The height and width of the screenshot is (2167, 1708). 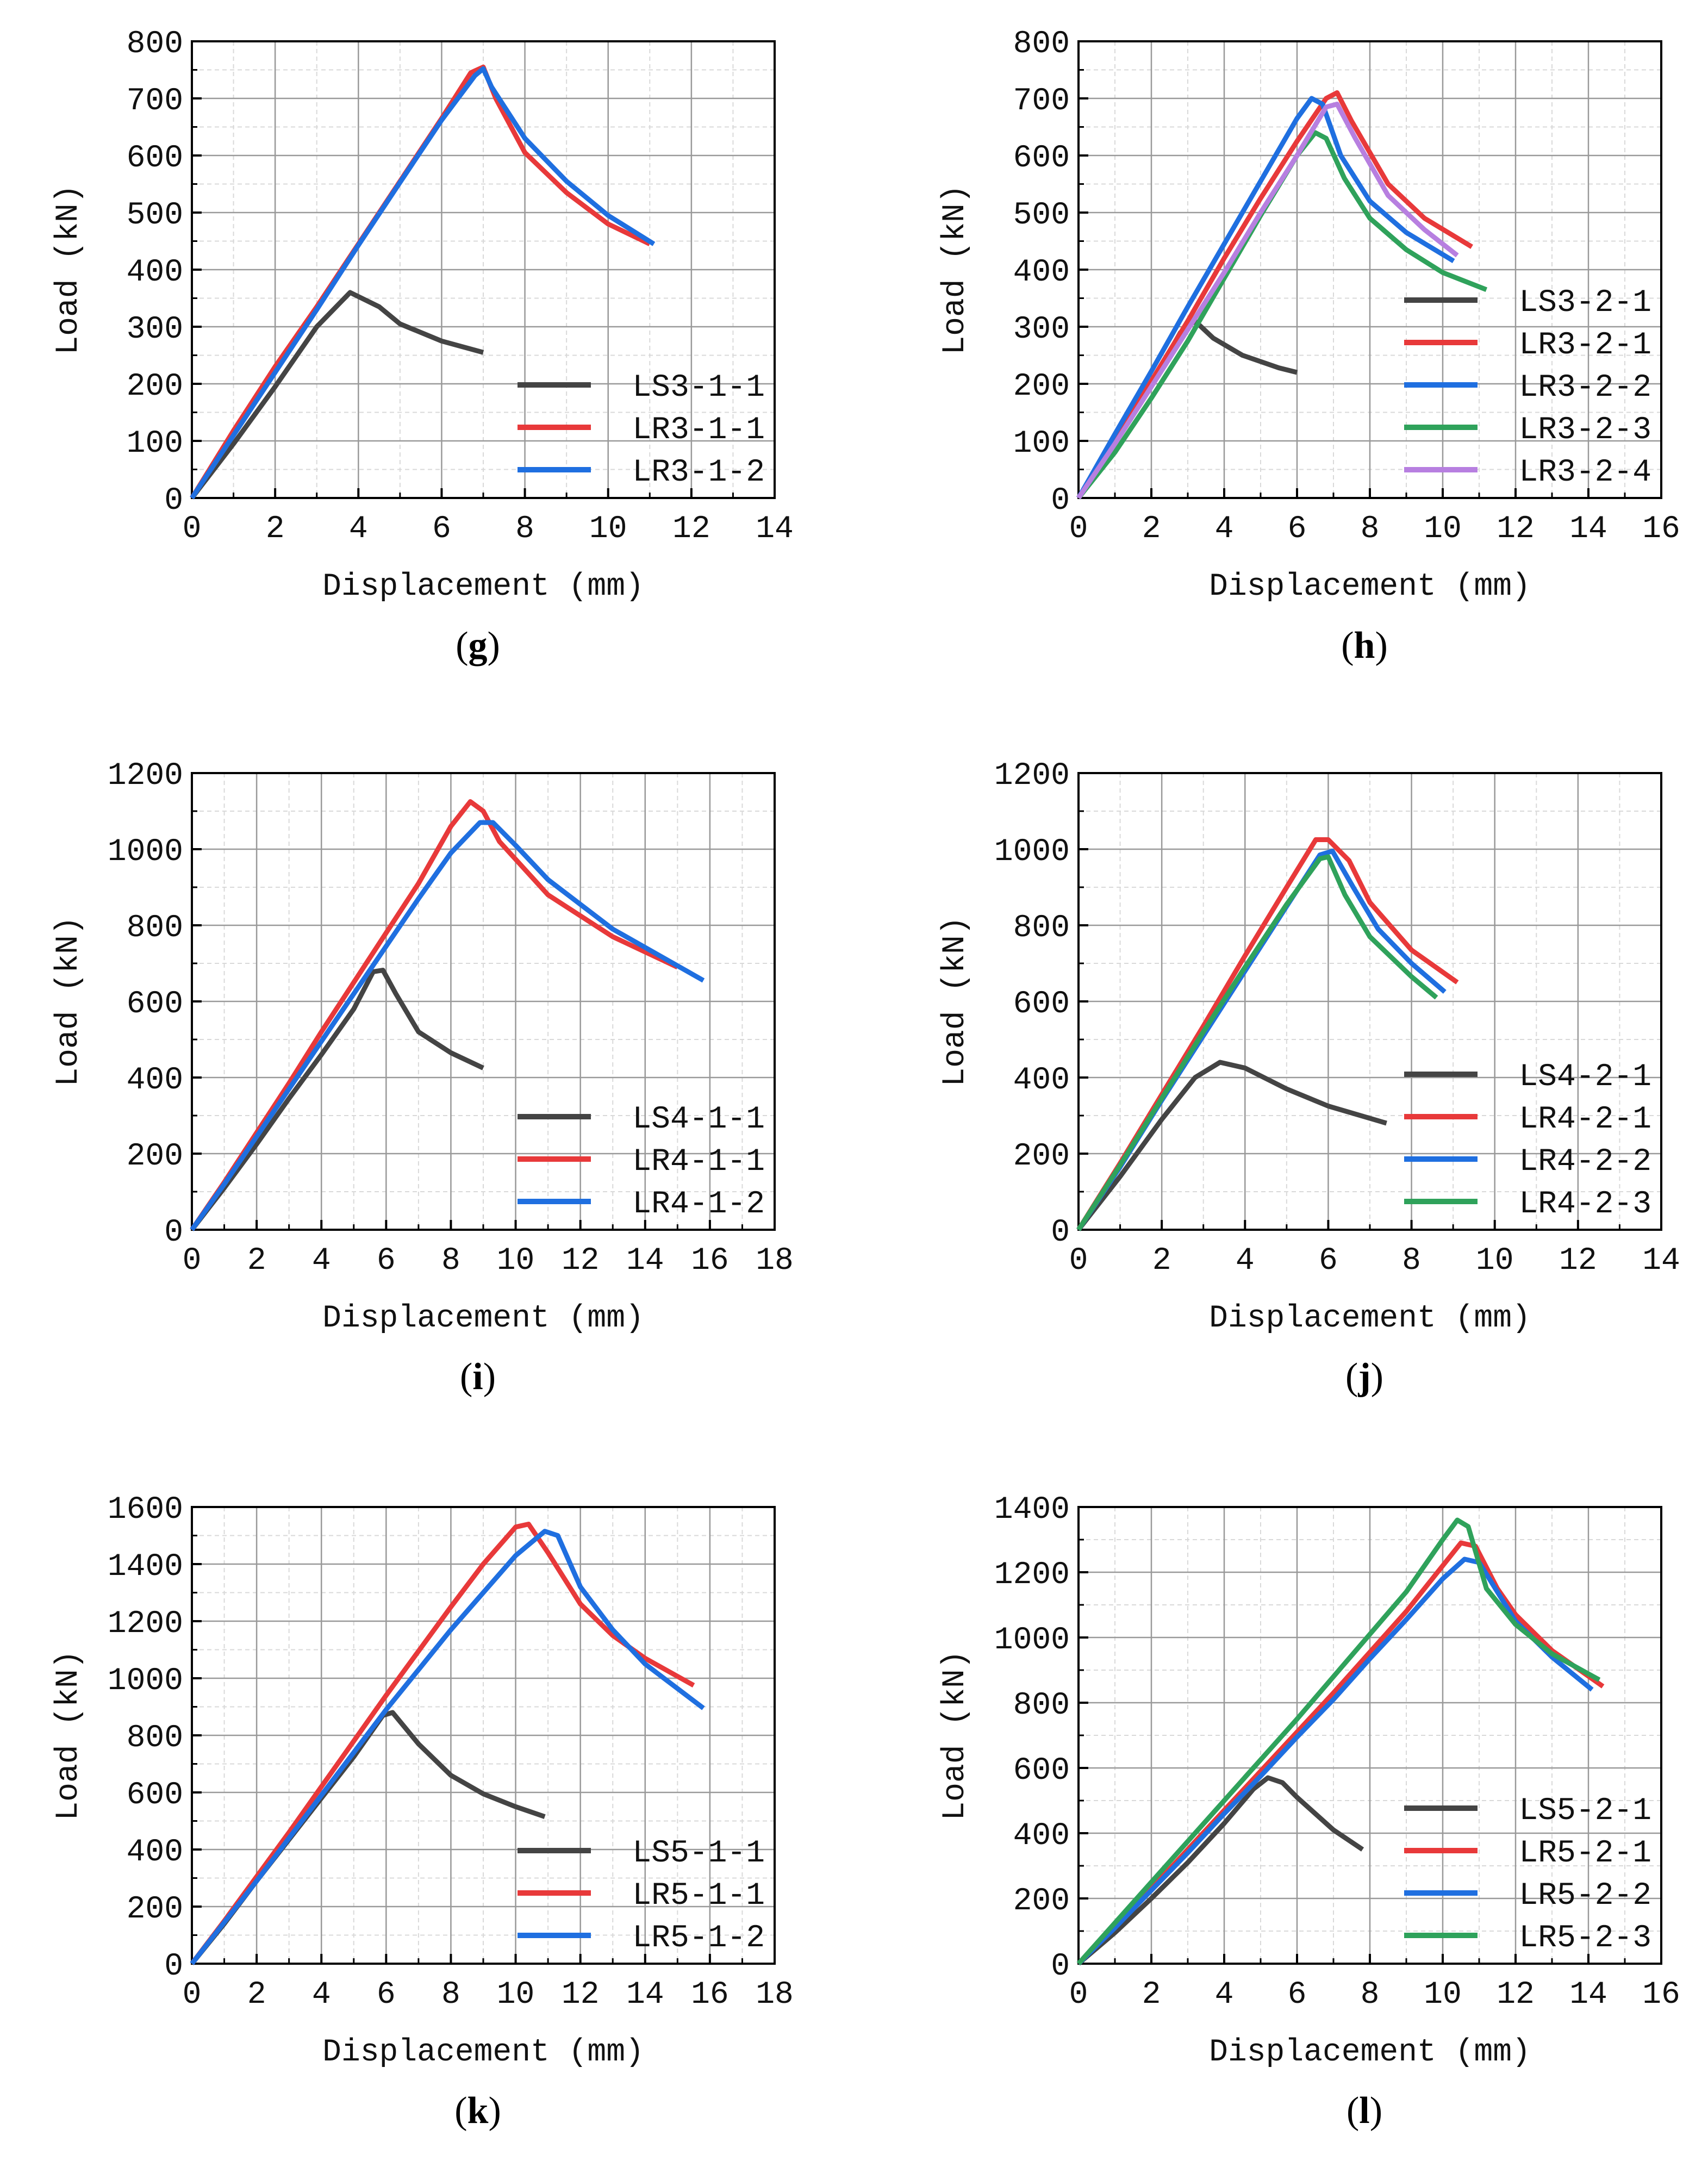 I want to click on y-tick-label: 100, so click(x=1041, y=444).